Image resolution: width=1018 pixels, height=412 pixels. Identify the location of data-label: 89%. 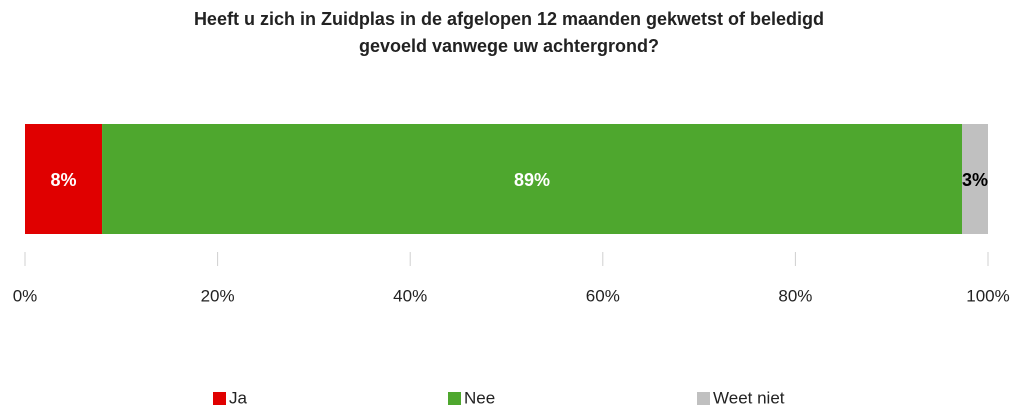
(532, 180).